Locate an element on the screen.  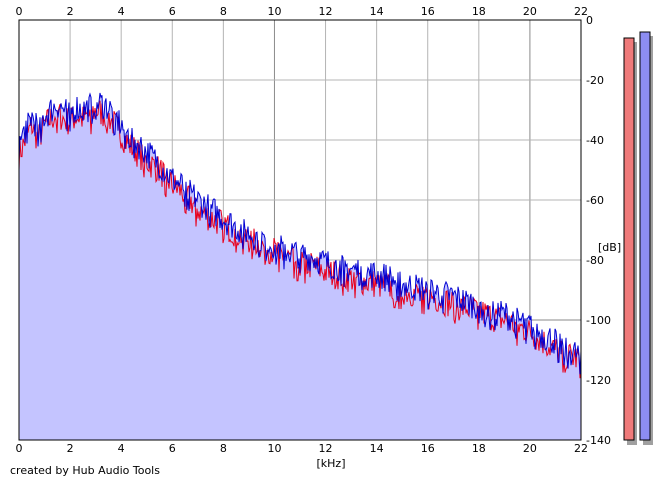
y-tick-label: -20 is located at coordinates (595, 80).